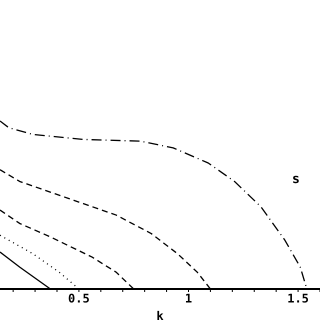 The height and width of the screenshot is (320, 320). Describe the element at coordinates (79, 299) in the screenshot. I see `x-tick-label: 0.5` at that location.